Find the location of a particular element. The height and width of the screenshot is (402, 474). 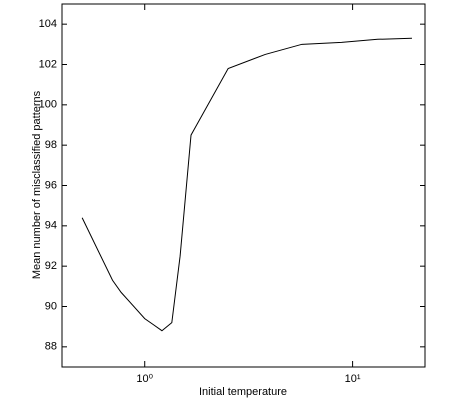

y-tick-label: 90 is located at coordinates (51, 306).